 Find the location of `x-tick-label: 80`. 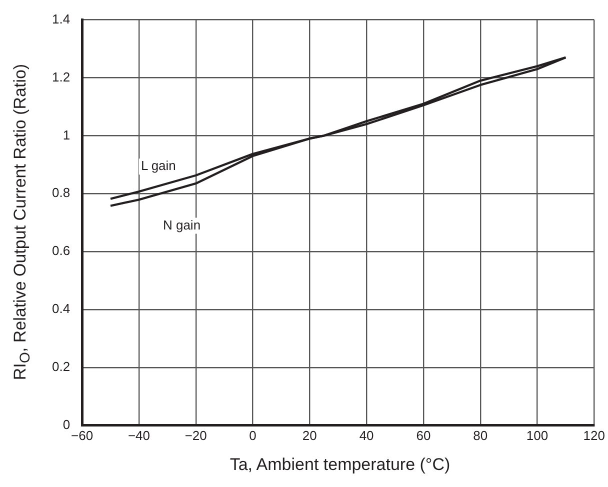

x-tick-label: 80 is located at coordinates (480, 435).